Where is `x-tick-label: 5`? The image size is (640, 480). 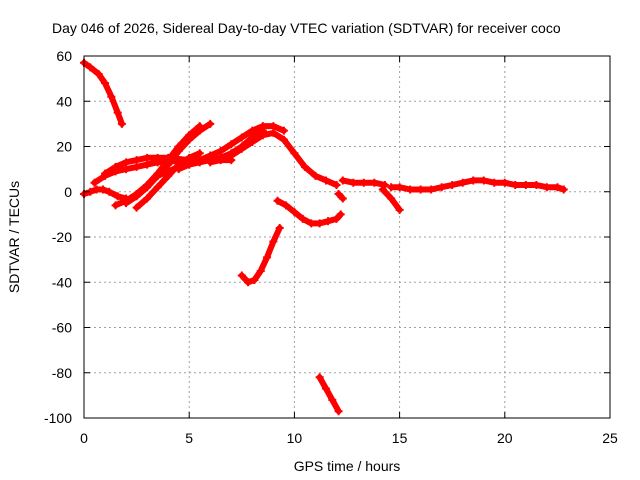 x-tick-label: 5 is located at coordinates (189, 438).